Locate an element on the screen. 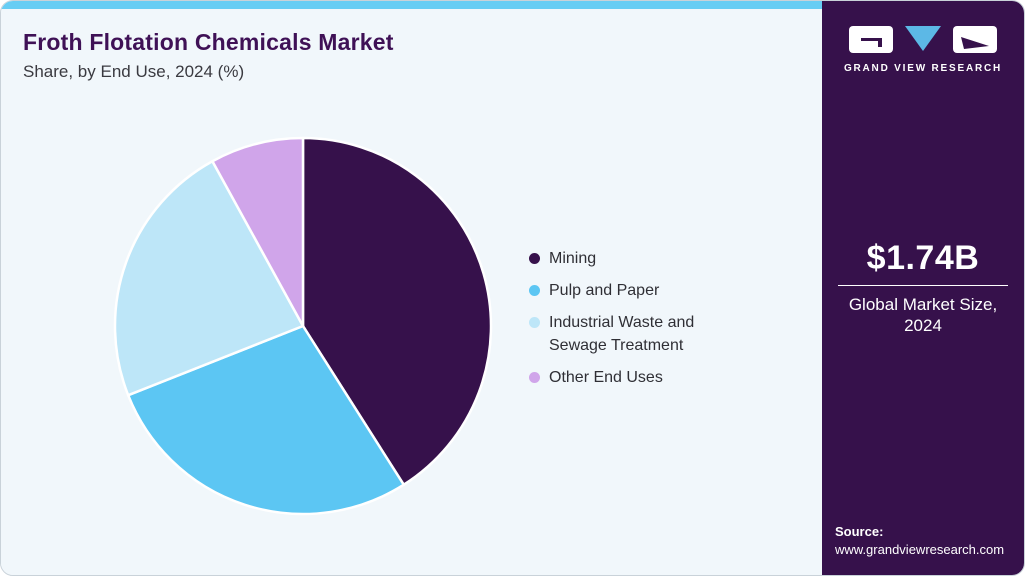  logo-r-block is located at coordinates (975, 39).